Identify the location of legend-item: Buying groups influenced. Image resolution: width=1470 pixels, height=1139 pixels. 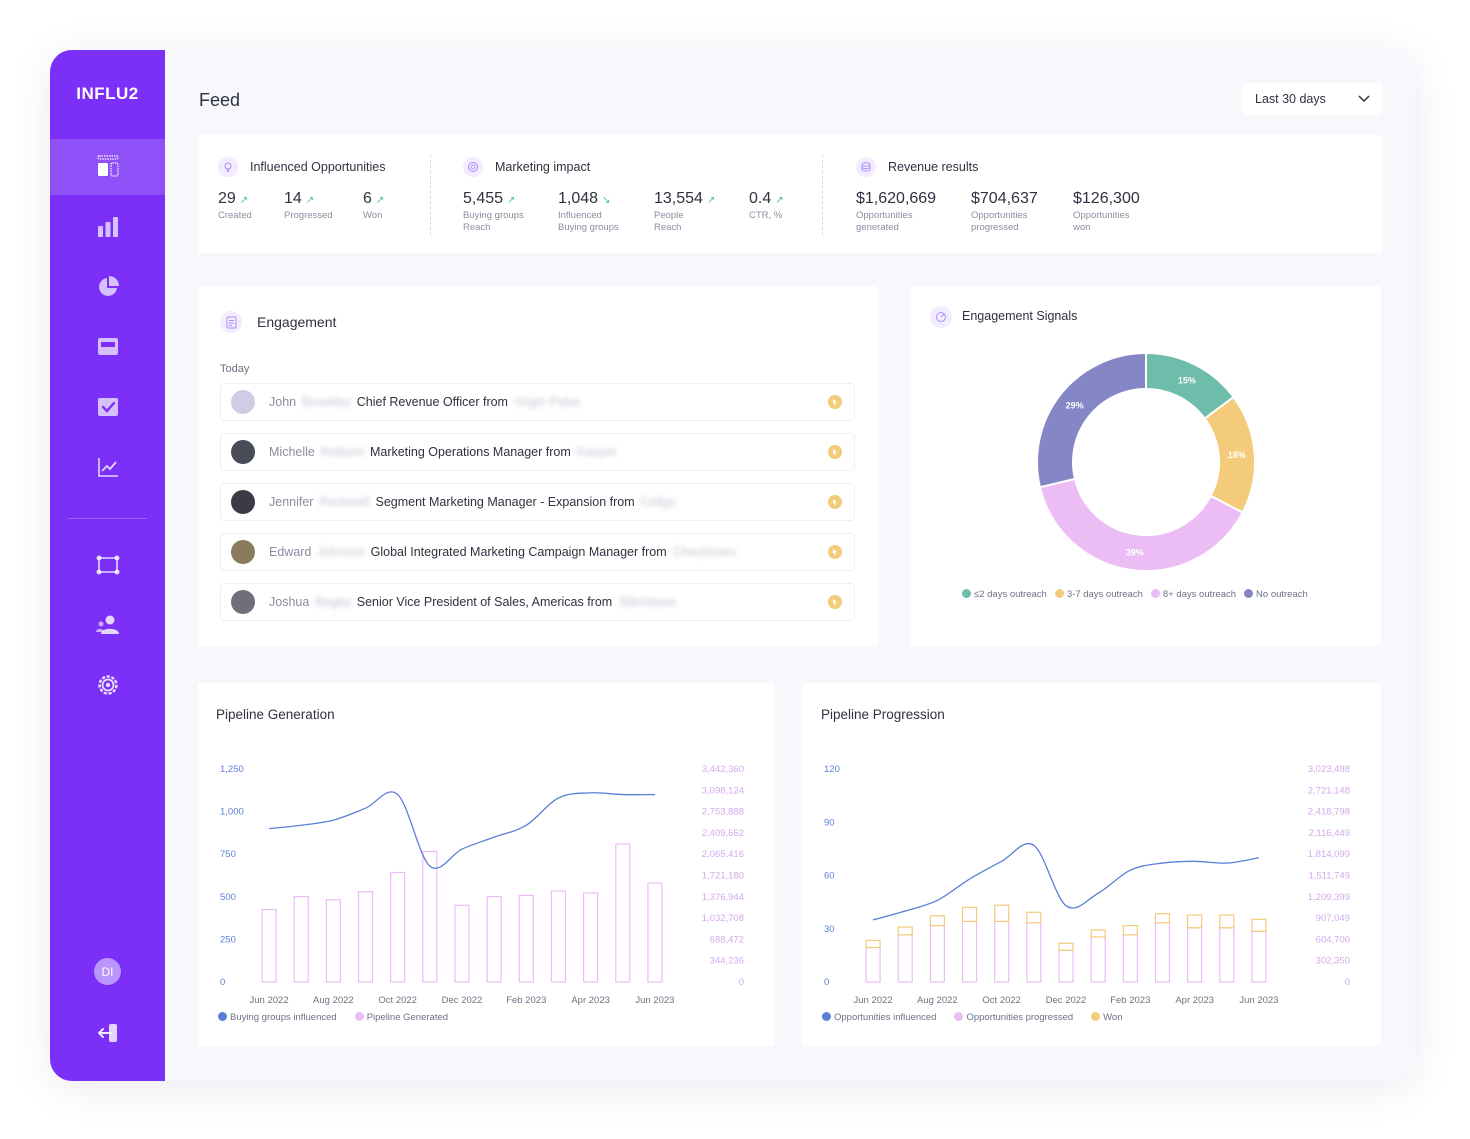
(277, 1017).